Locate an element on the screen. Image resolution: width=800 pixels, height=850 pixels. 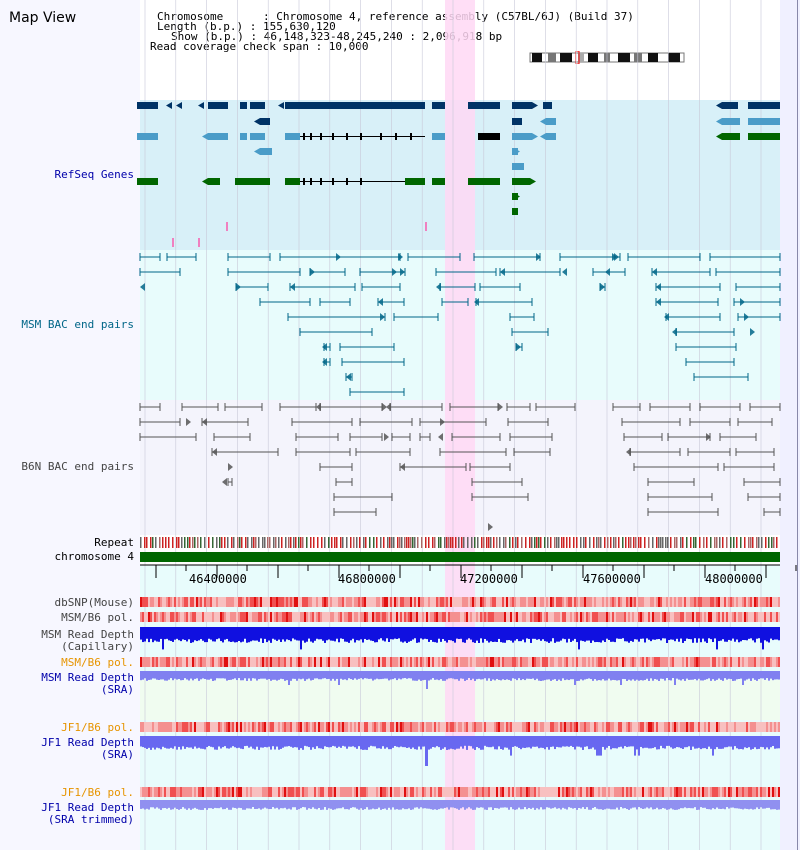
track-label-msm-b6-pol-2: MSM/B6 pol. is located at coordinates (97, 662).